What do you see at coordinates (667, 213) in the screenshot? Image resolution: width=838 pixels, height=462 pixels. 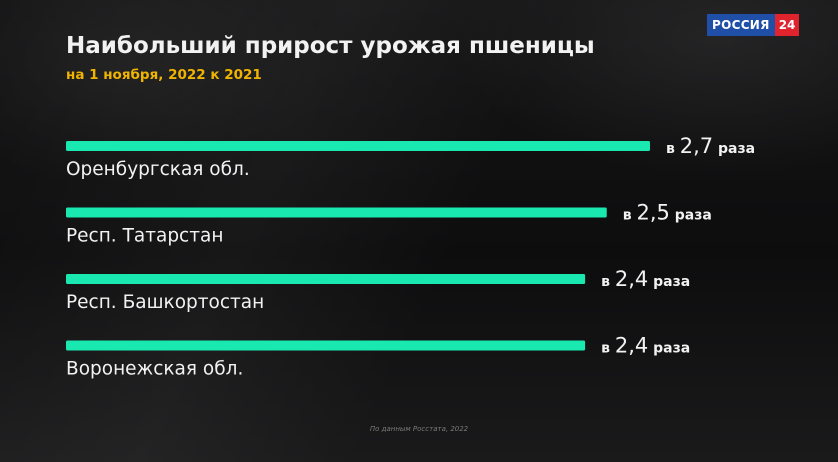 I see `value-label: в 2,5 раза` at bounding box center [667, 213].